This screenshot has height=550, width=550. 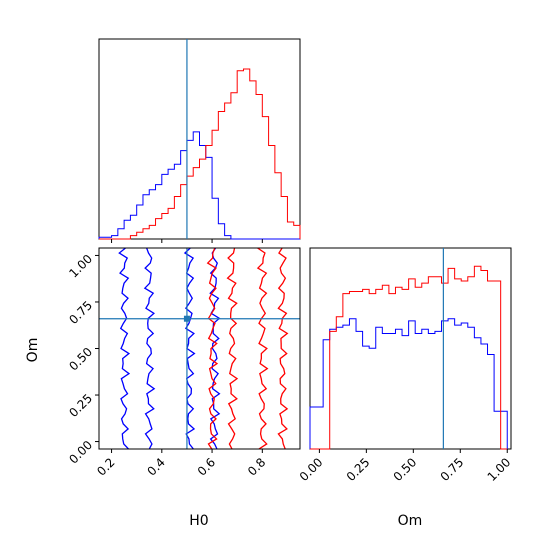 What do you see at coordinates (80, 359) in the screenshot?
I see `contour-y-tick-label-2: 0.50` at bounding box center [80, 359].